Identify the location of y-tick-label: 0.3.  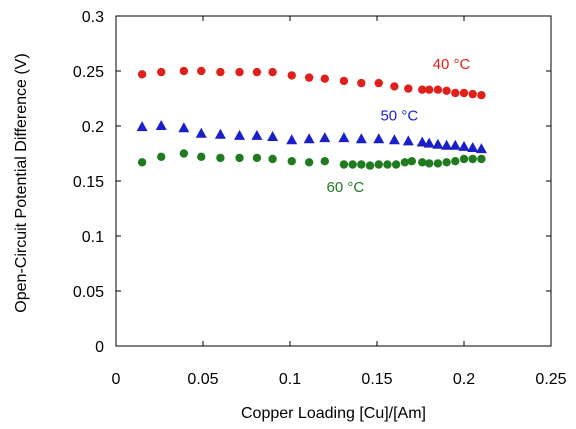
(93, 17).